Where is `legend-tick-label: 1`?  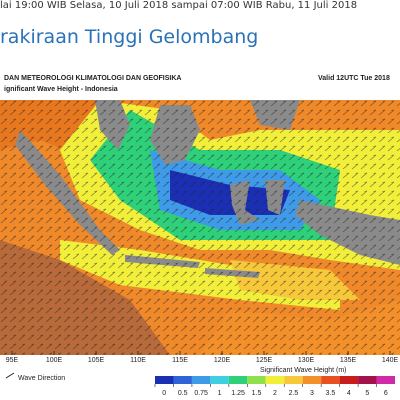
legend-tick-label: 1 is located at coordinates (220, 393).